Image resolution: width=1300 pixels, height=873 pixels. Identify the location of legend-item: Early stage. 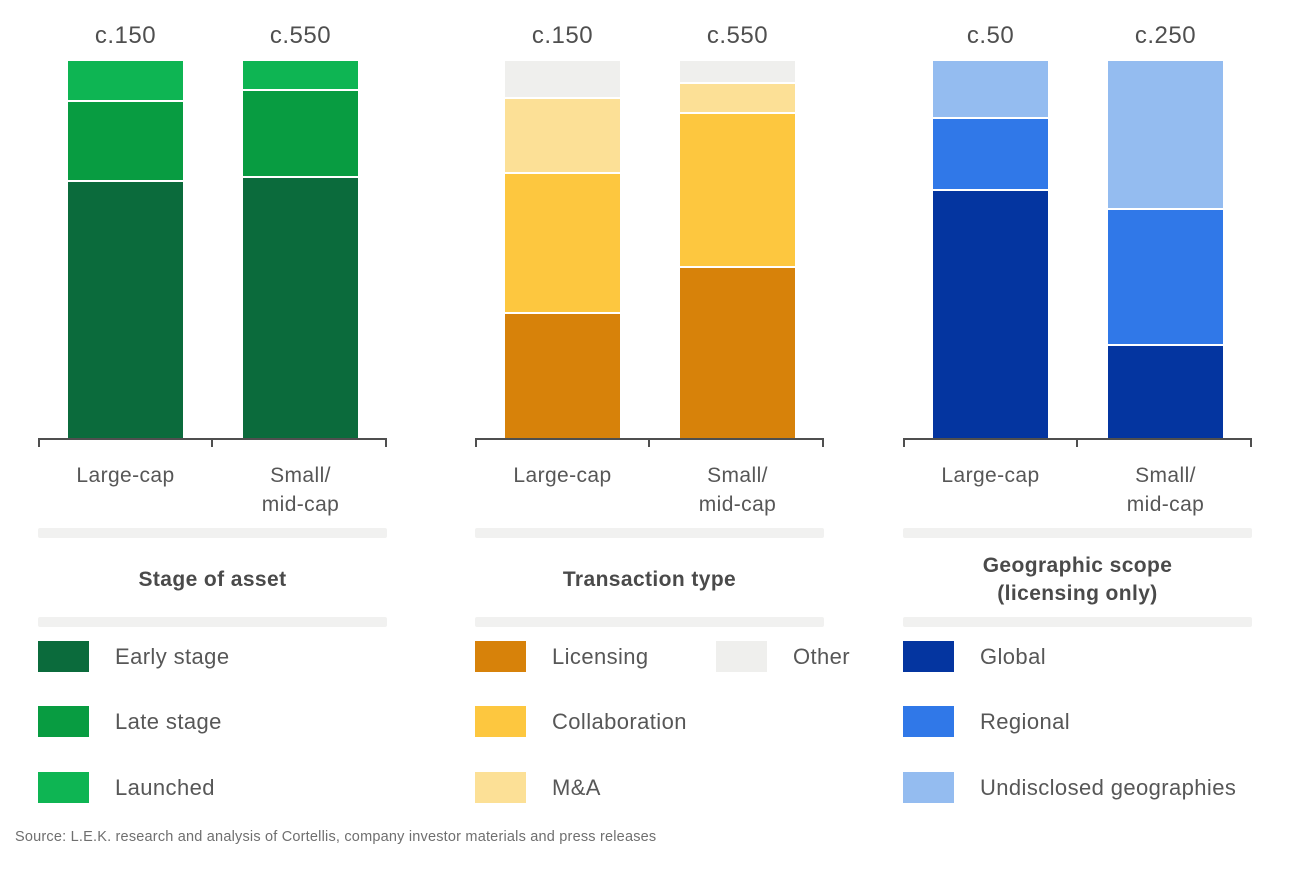
(213, 656).